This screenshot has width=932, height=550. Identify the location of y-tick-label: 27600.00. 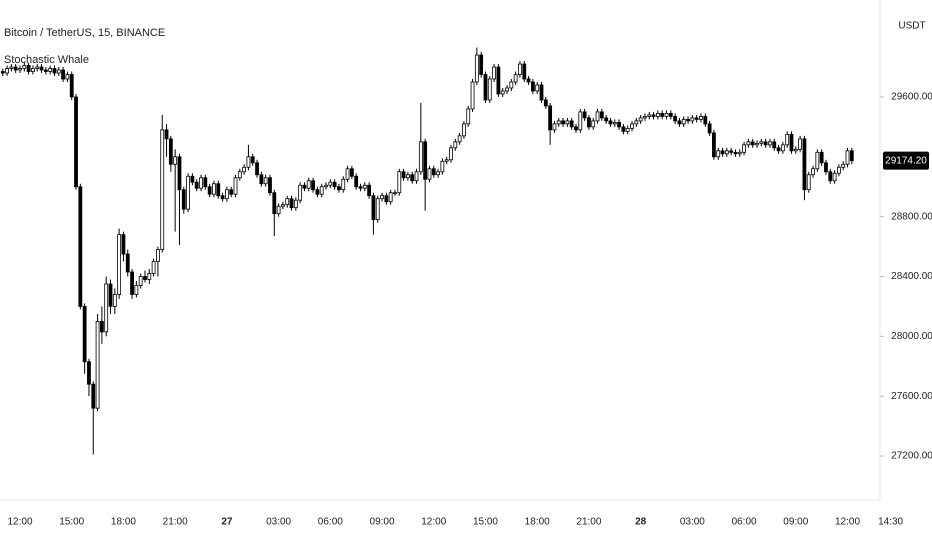
(911, 396).